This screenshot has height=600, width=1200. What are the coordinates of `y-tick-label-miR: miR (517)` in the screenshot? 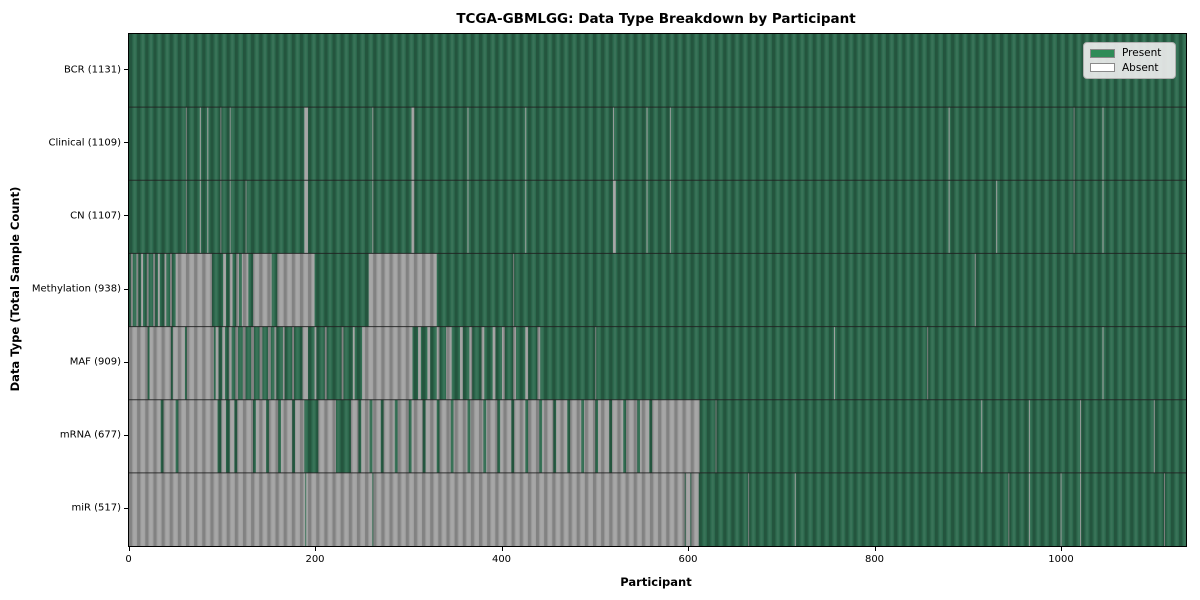 It's located at (96, 508).